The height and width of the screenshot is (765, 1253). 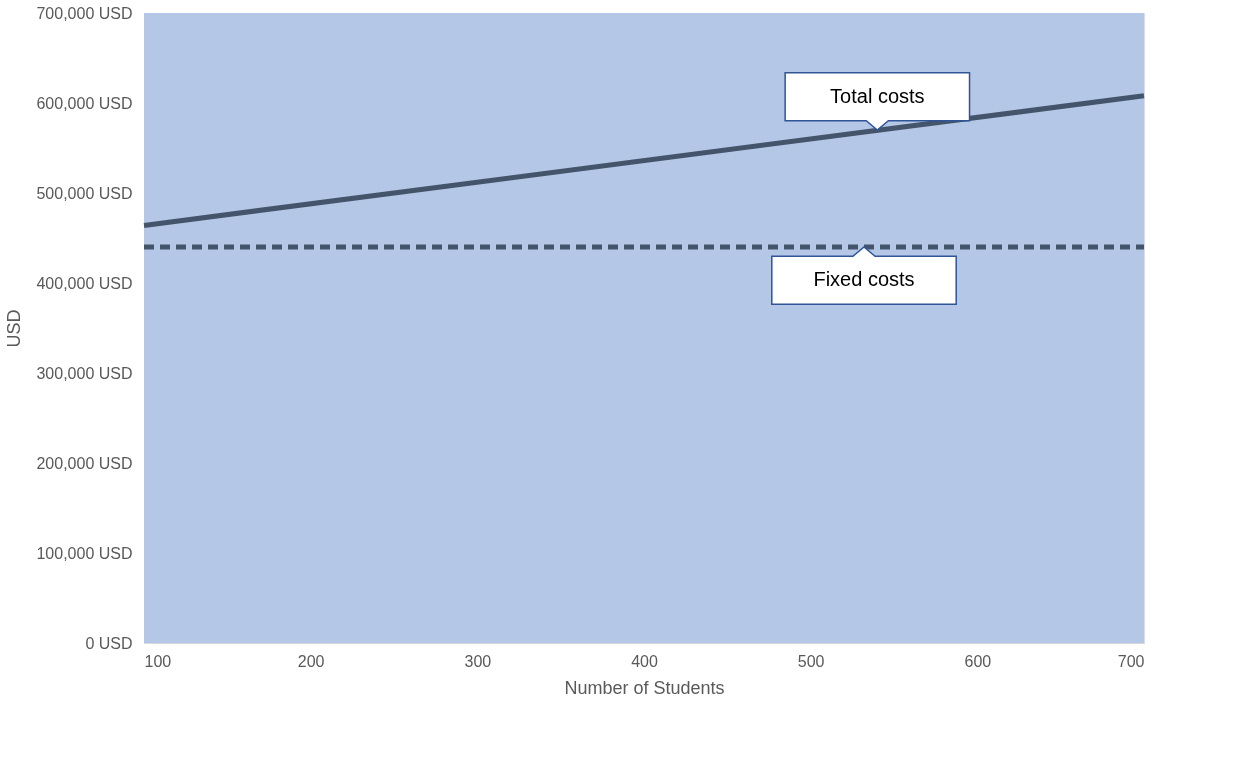 What do you see at coordinates (84, 553) in the screenshot?
I see `y-tick-label: 100,000 USD` at bounding box center [84, 553].